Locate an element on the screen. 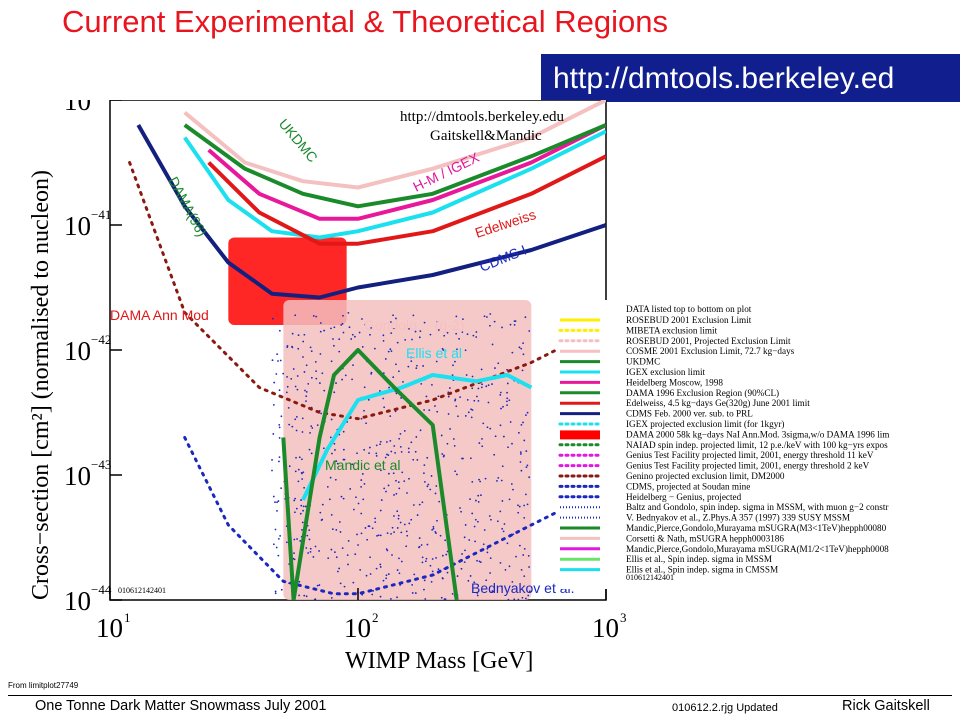 The image size is (960, 720). url-banner is located at coordinates (750, 78).